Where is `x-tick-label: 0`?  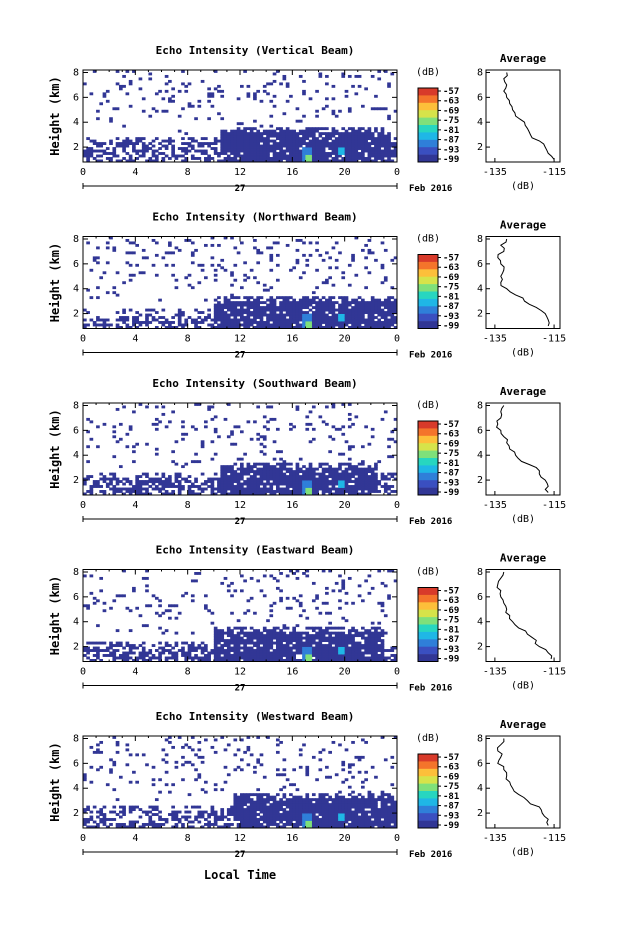 x-tick-label: 0 is located at coordinates (397, 505).